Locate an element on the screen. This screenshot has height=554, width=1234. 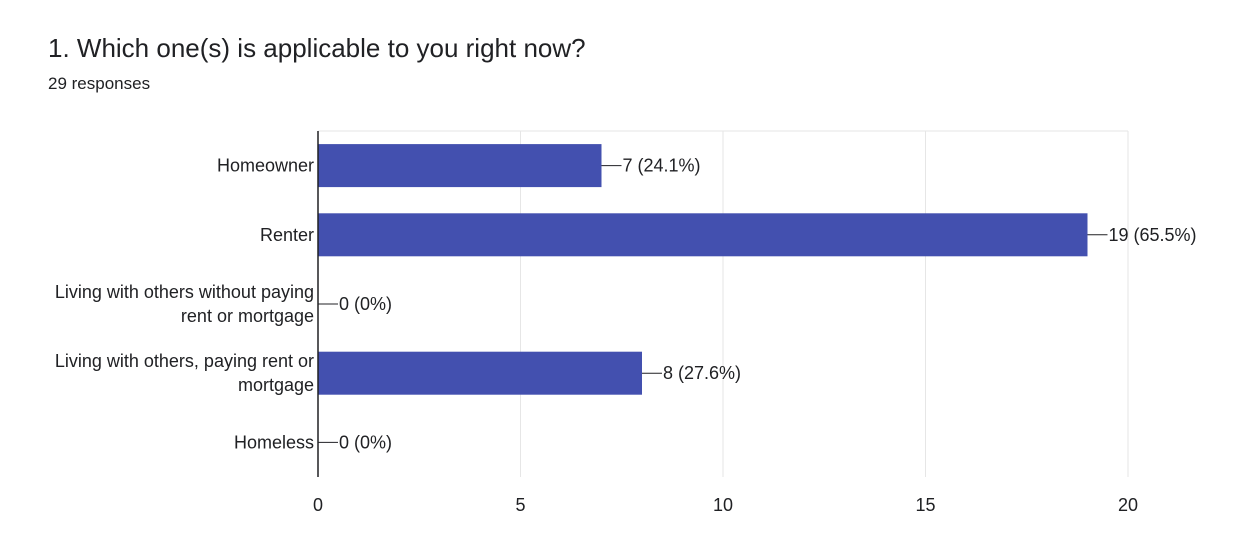
category-label: Homeowner is located at coordinates (265, 166).